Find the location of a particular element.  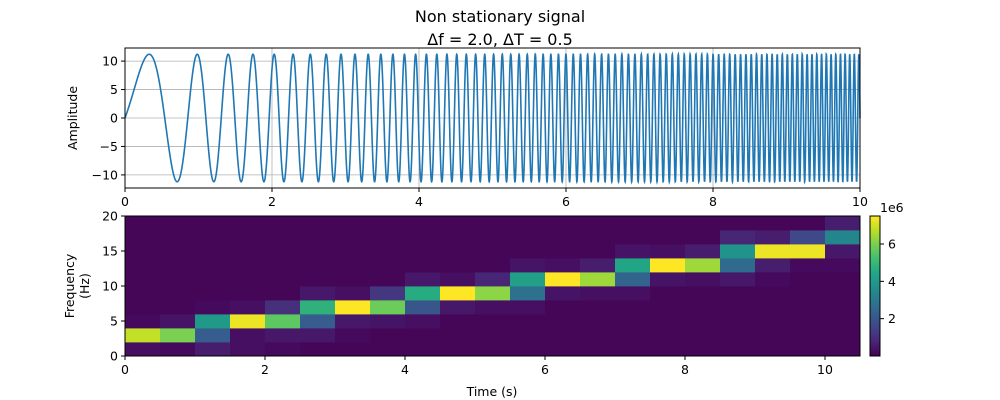

spectrogram-y-axis-label: Frequency(Hz) is located at coordinates (77, 285).